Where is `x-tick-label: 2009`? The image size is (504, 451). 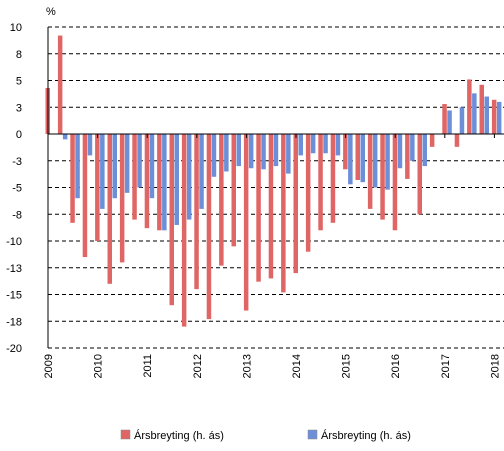
x-tick-label: 2009 is located at coordinates (49, 366).